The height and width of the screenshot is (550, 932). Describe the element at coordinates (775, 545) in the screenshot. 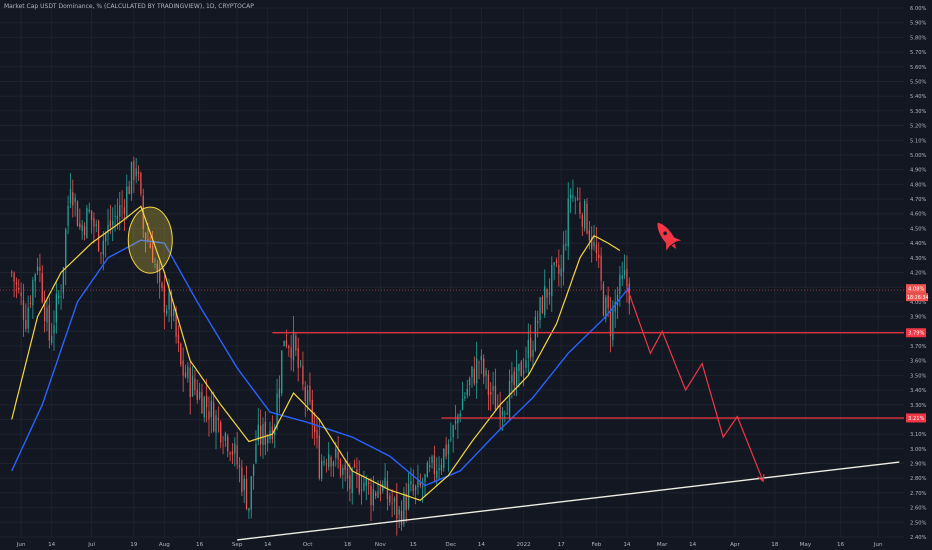

I see `x-tick-label: 18` at that location.